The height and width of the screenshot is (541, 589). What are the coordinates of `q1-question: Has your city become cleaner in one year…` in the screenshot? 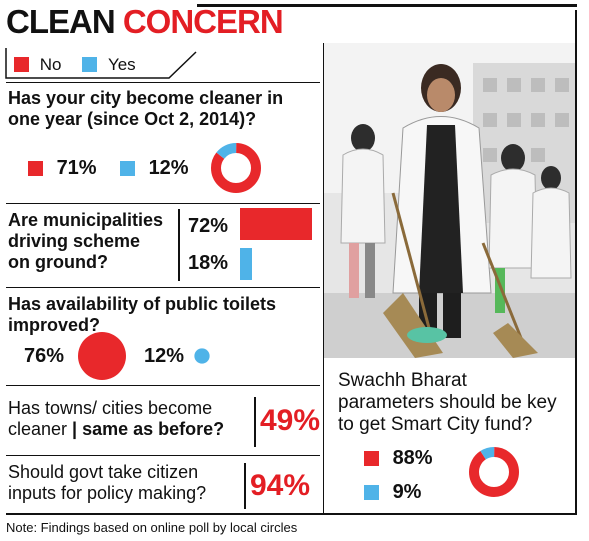 It's located at (146, 108).